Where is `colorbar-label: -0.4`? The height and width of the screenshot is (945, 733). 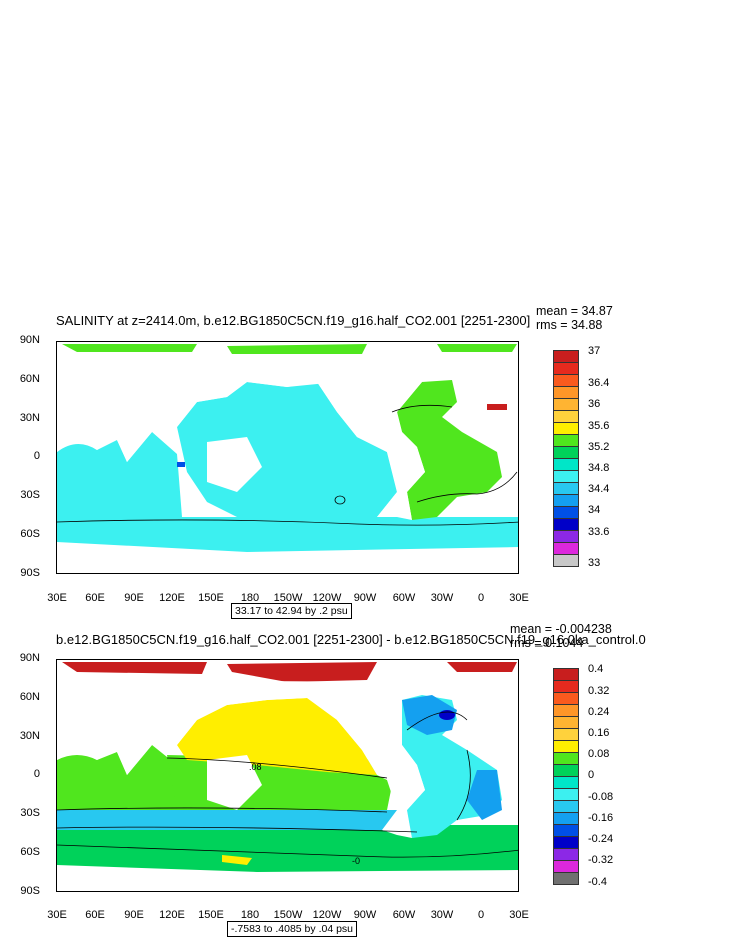 colorbar-label: -0.4 is located at coordinates (597, 882).